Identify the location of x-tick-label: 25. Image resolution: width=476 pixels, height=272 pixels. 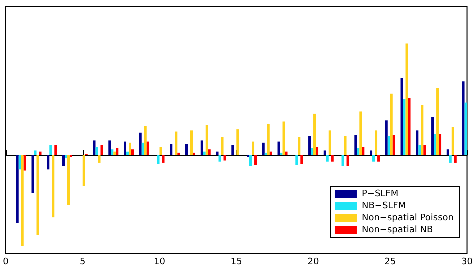
(390, 263).